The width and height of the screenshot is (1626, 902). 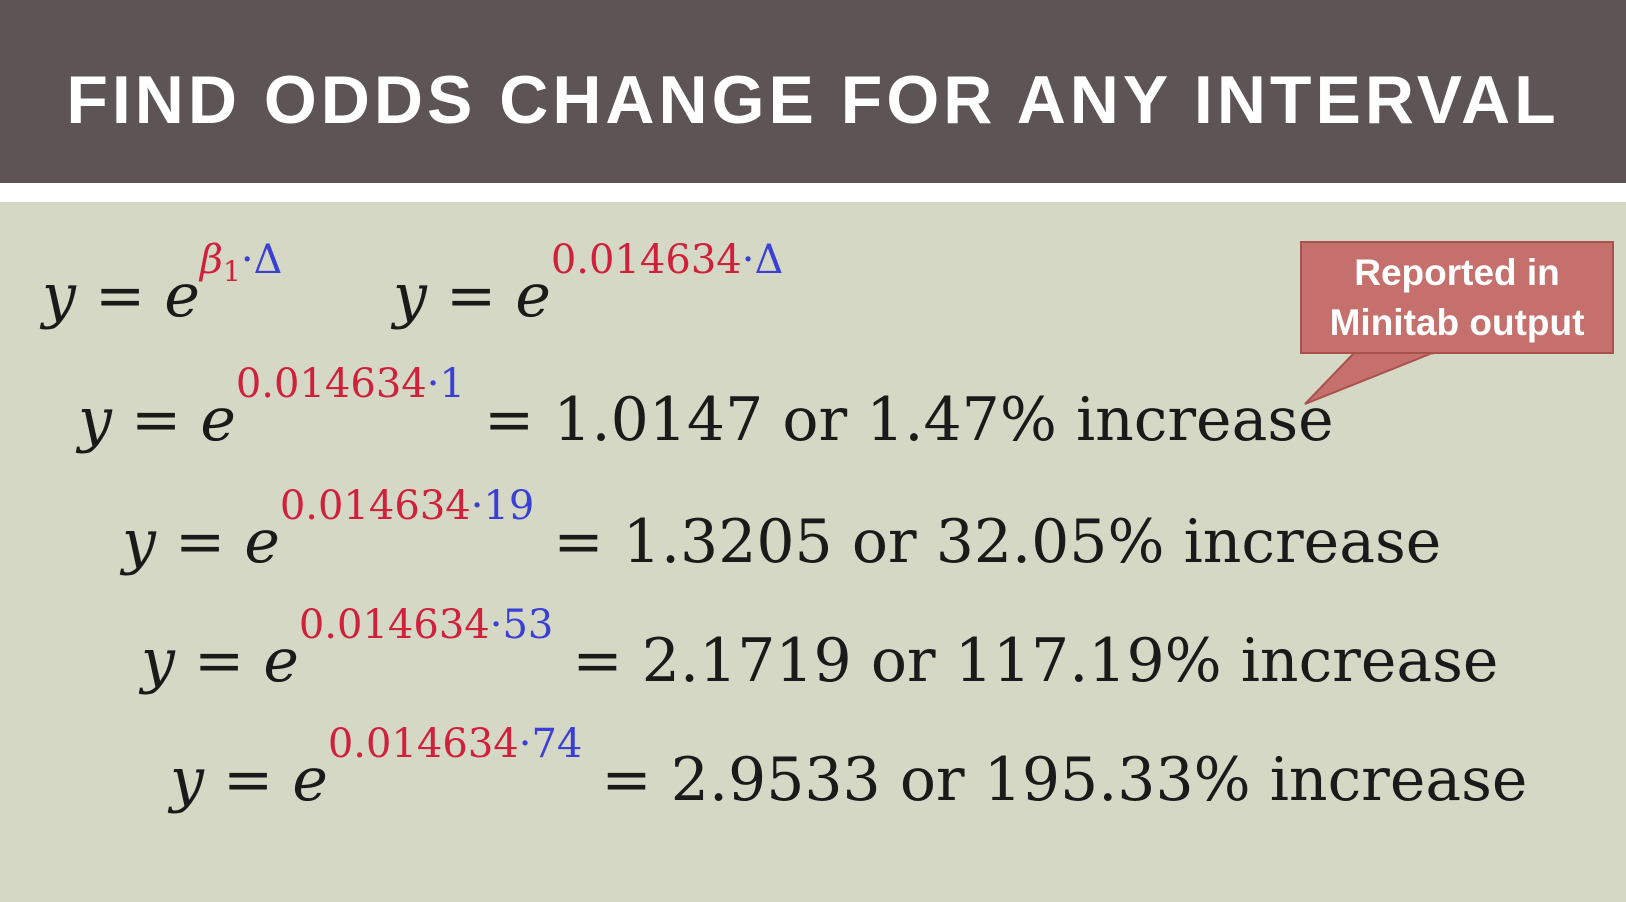 I want to click on result-value: 1.0147, so click(x=658, y=420).